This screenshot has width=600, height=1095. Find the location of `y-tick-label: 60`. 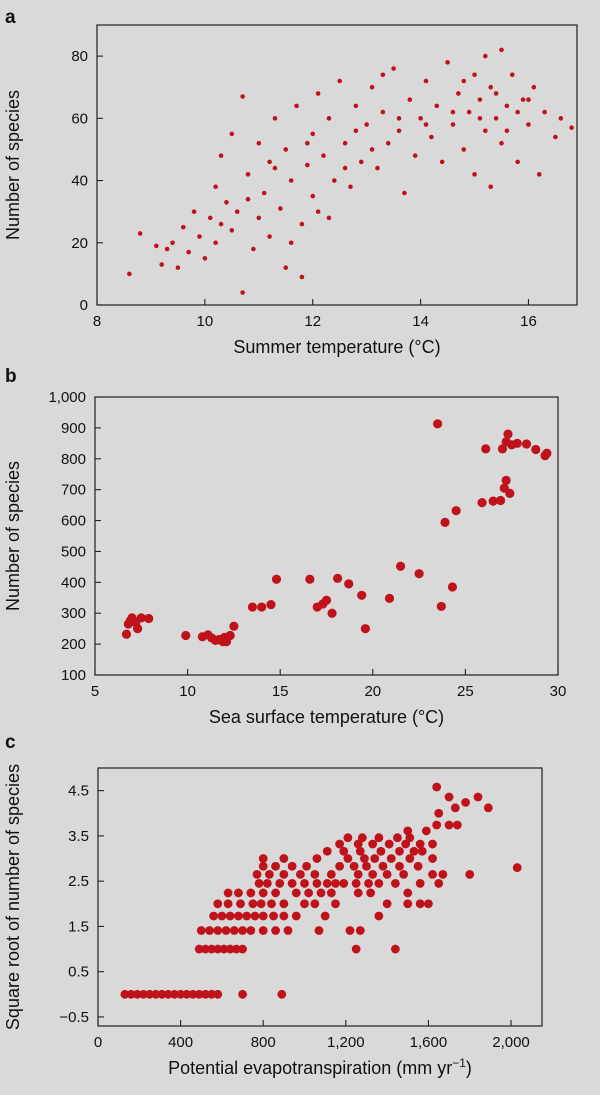

y-tick-label: 60 is located at coordinates (79, 118).